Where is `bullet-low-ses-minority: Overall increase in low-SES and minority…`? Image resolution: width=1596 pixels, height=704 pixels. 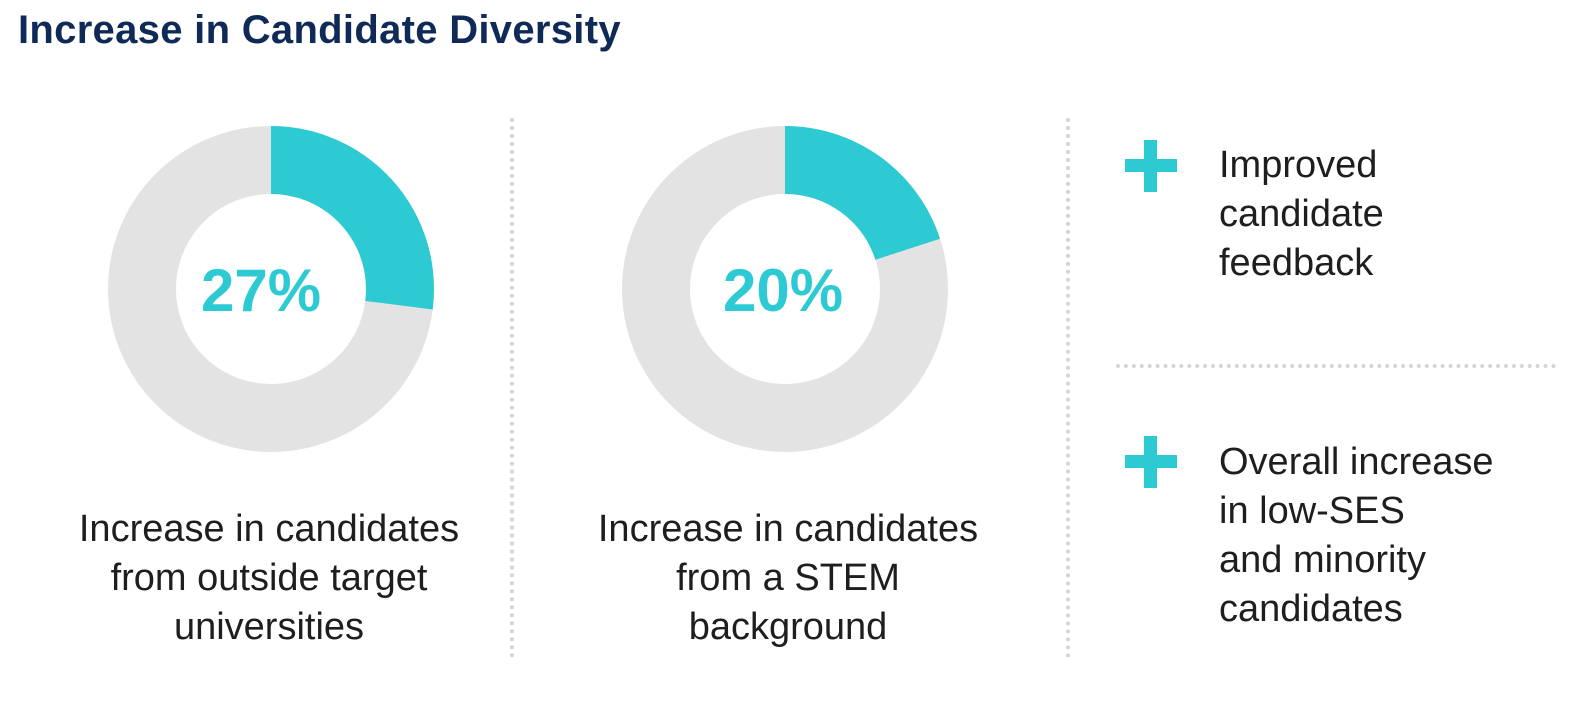
bullet-low-ses-minority: Overall increase in low-SES and minority… is located at coordinates (1399, 536).